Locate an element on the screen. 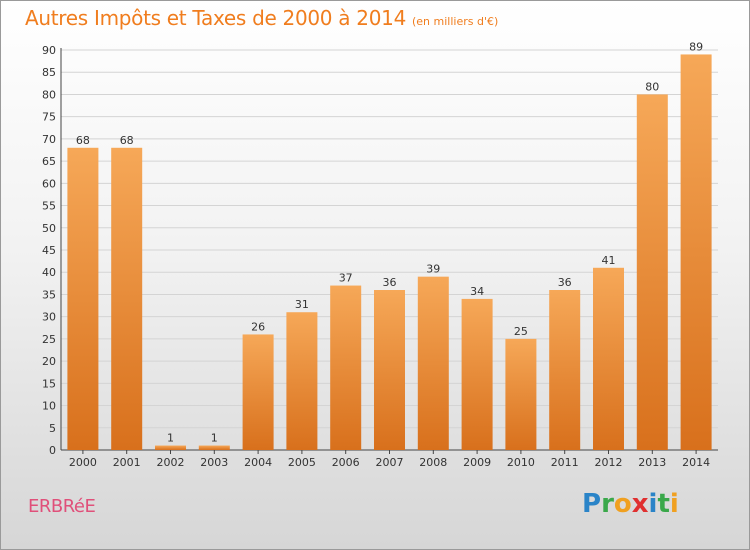 This screenshot has width=750, height=550. logo-letter: r is located at coordinates (607, 504).